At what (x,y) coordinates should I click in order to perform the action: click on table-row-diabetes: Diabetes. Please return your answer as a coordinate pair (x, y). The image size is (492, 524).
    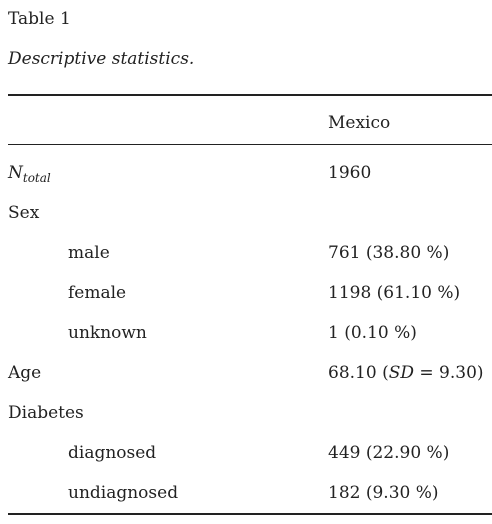
    Looking at the image, I should click on (246, 422).